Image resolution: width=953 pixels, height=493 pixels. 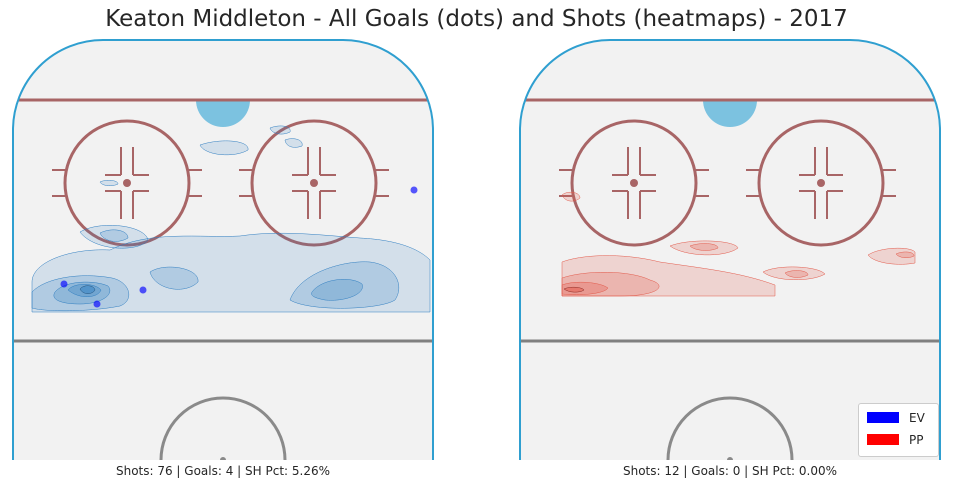 What do you see at coordinates (916, 440) in the screenshot?
I see `legend-label-pp: PP` at bounding box center [916, 440].